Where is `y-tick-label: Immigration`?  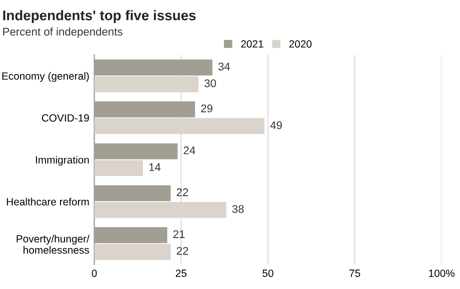 y-tick-label: Immigration is located at coordinates (62, 161).